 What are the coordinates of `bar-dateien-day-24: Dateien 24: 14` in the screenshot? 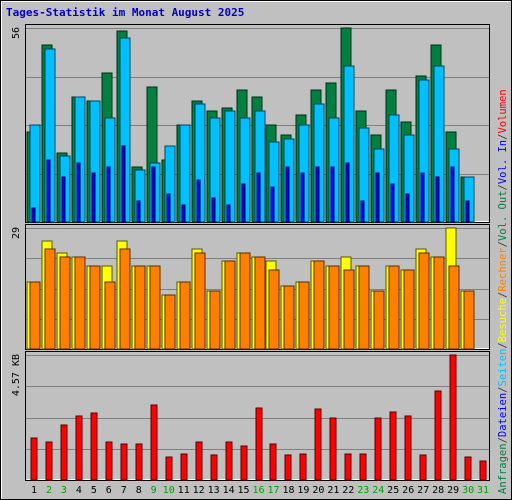 It's located at (377, 197).